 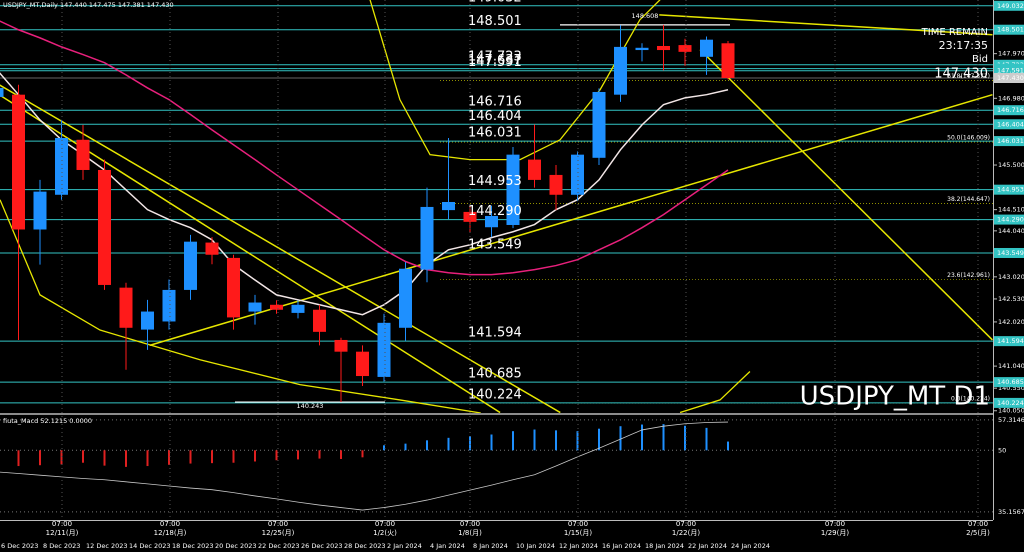 What do you see at coordinates (495, 2) in the screenshot?
I see `level-label: 149.032` at bounding box center [495, 2].